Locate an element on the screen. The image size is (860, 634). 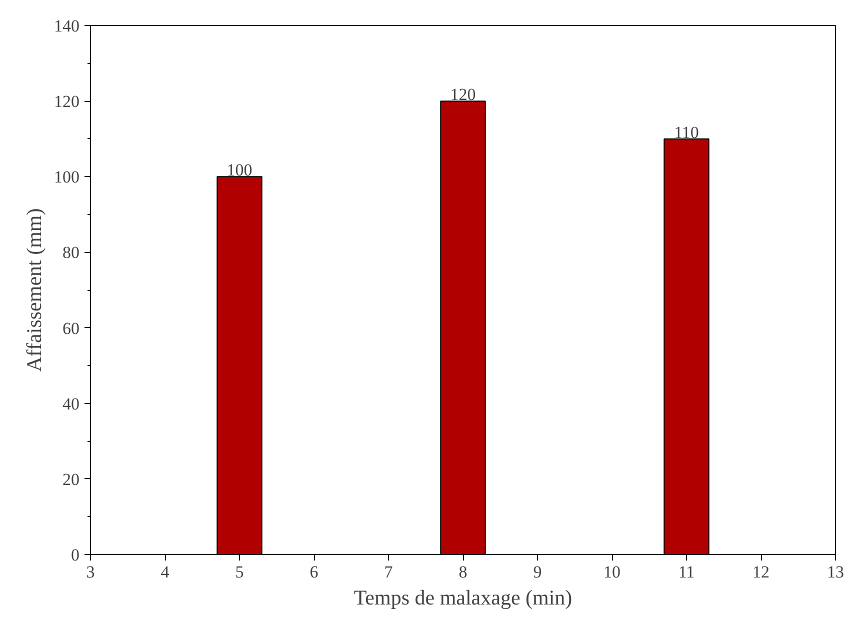
y-tick-label: 100 is located at coordinates (67, 177).